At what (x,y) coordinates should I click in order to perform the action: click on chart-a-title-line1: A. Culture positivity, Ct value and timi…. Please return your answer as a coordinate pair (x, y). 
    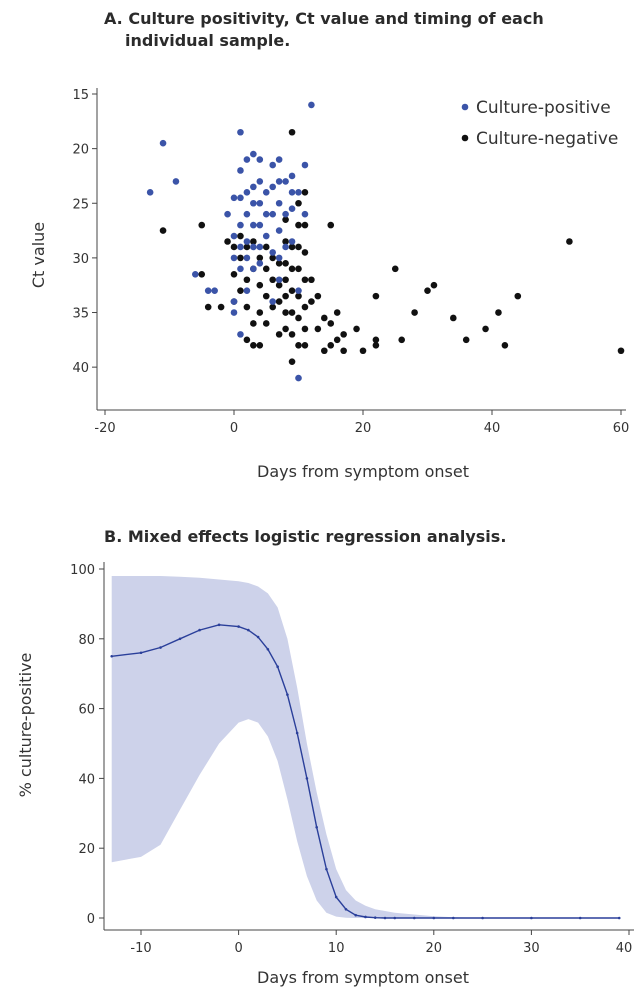
    Looking at the image, I should click on (324, 18).